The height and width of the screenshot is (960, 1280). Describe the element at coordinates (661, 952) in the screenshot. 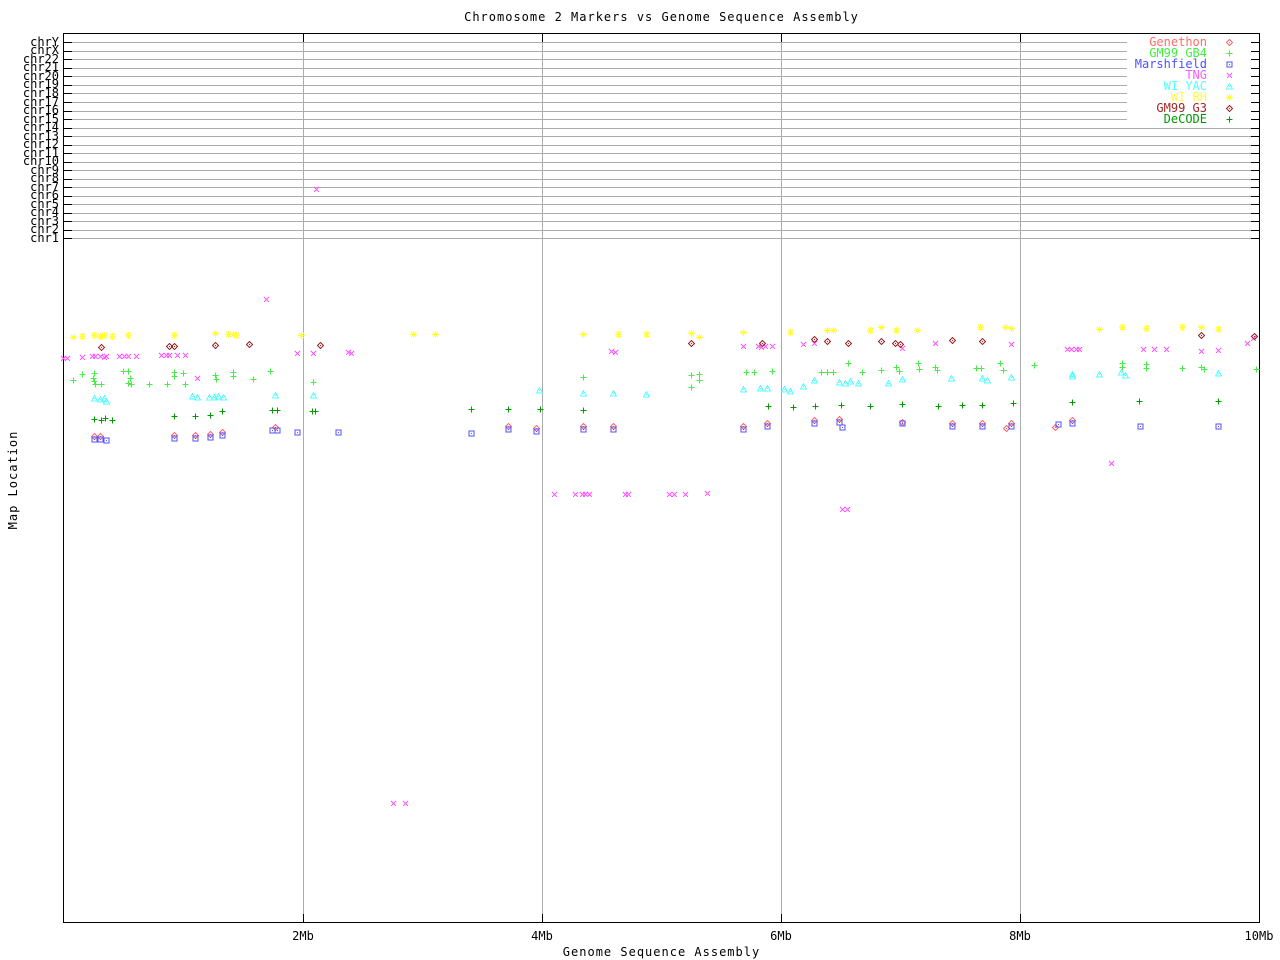

I see `x-axis-title: Genome Sequence Assembly` at that location.